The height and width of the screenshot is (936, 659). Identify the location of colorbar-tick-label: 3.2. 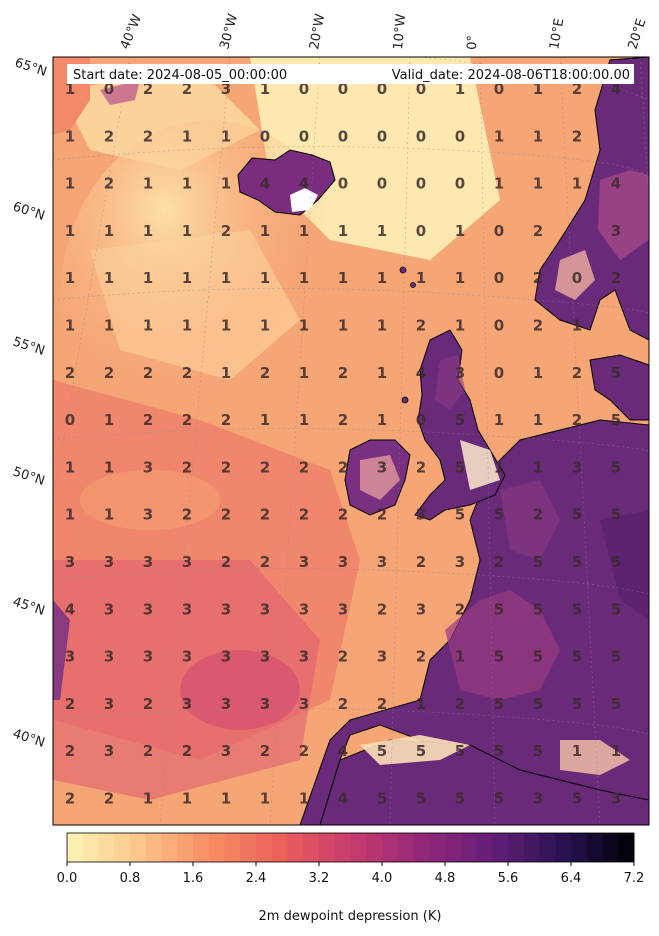
(319, 878).